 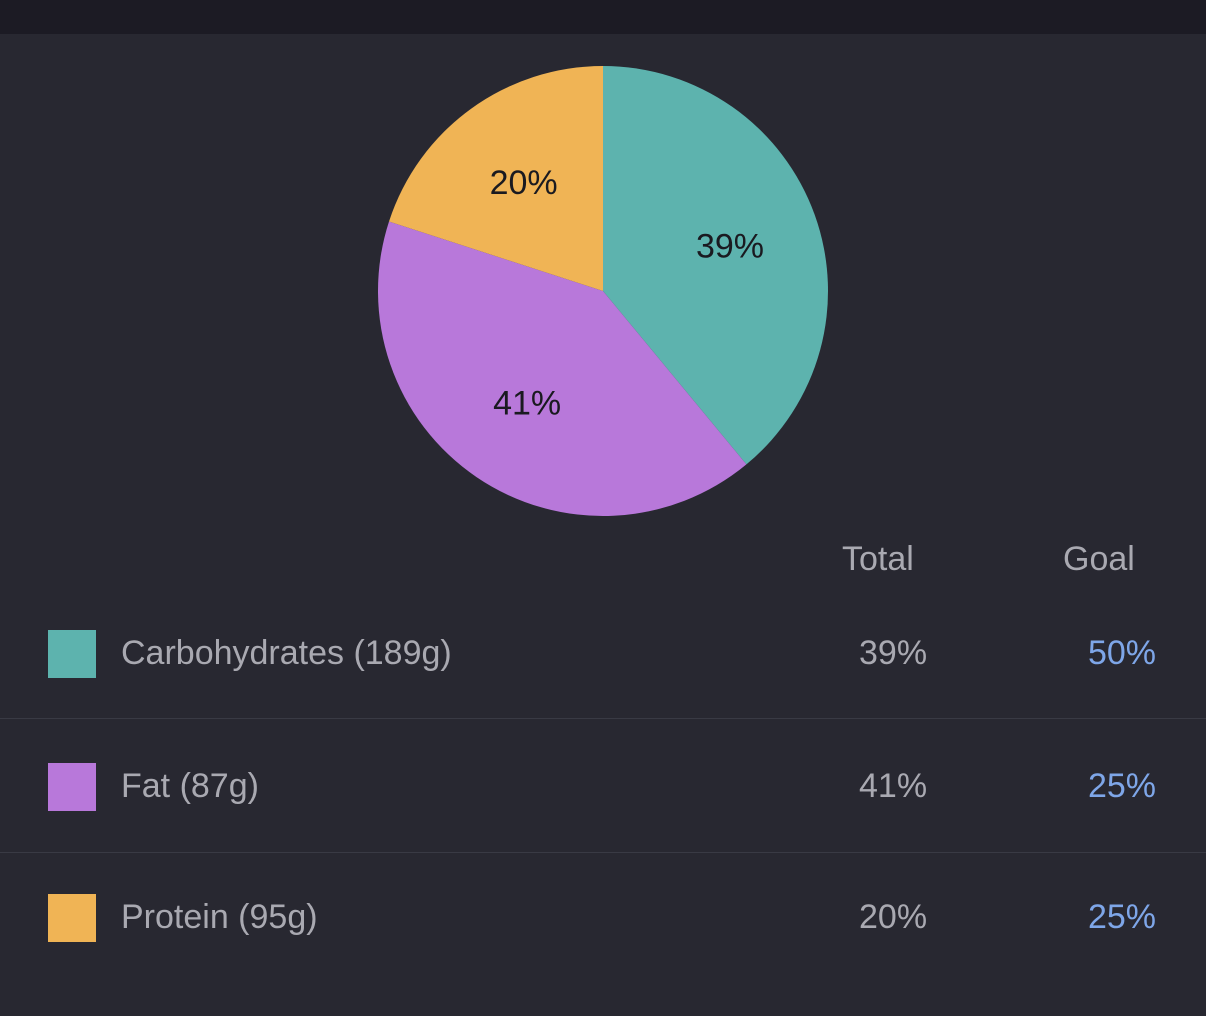 I want to click on header-goal: Goal, so click(x=1099, y=559).